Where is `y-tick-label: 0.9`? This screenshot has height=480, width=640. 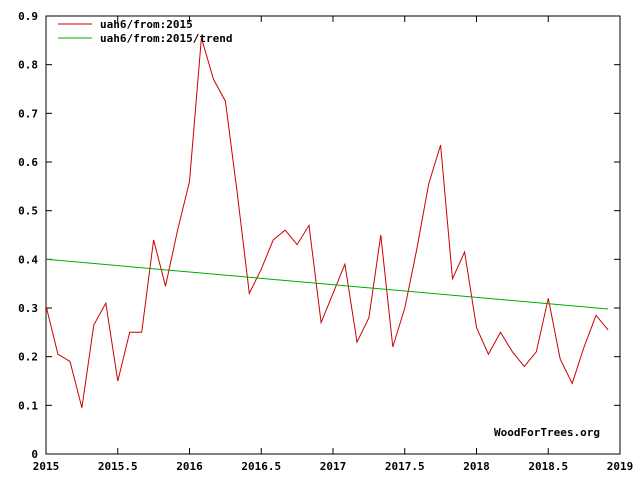
y-tick-label: 0.9 is located at coordinates (28, 16).